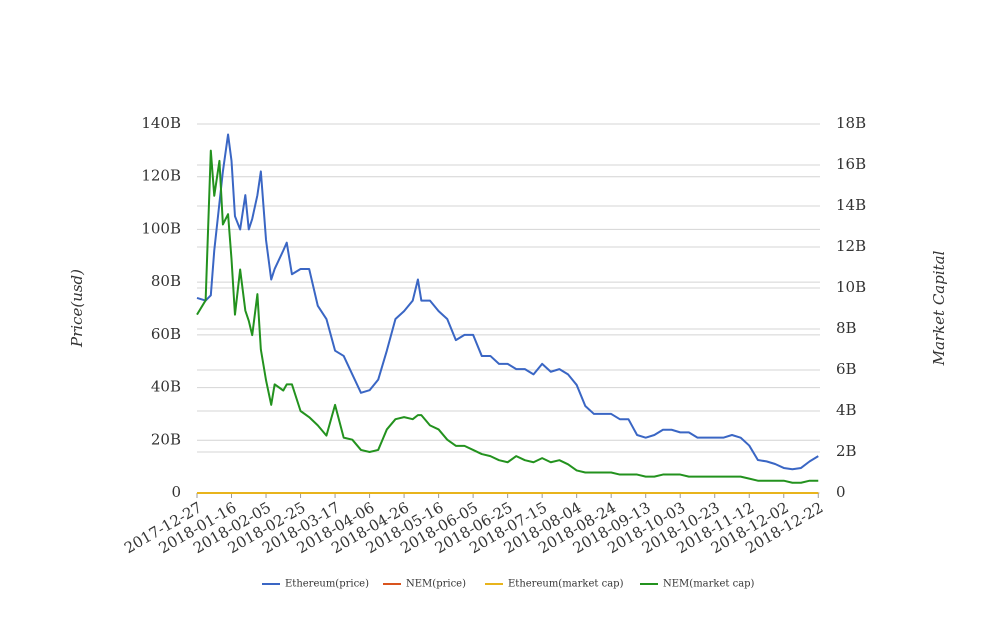 The height and width of the screenshot is (620, 1008). Describe the element at coordinates (851, 205) in the screenshot. I see `y2-tick-label: 14B` at that location.